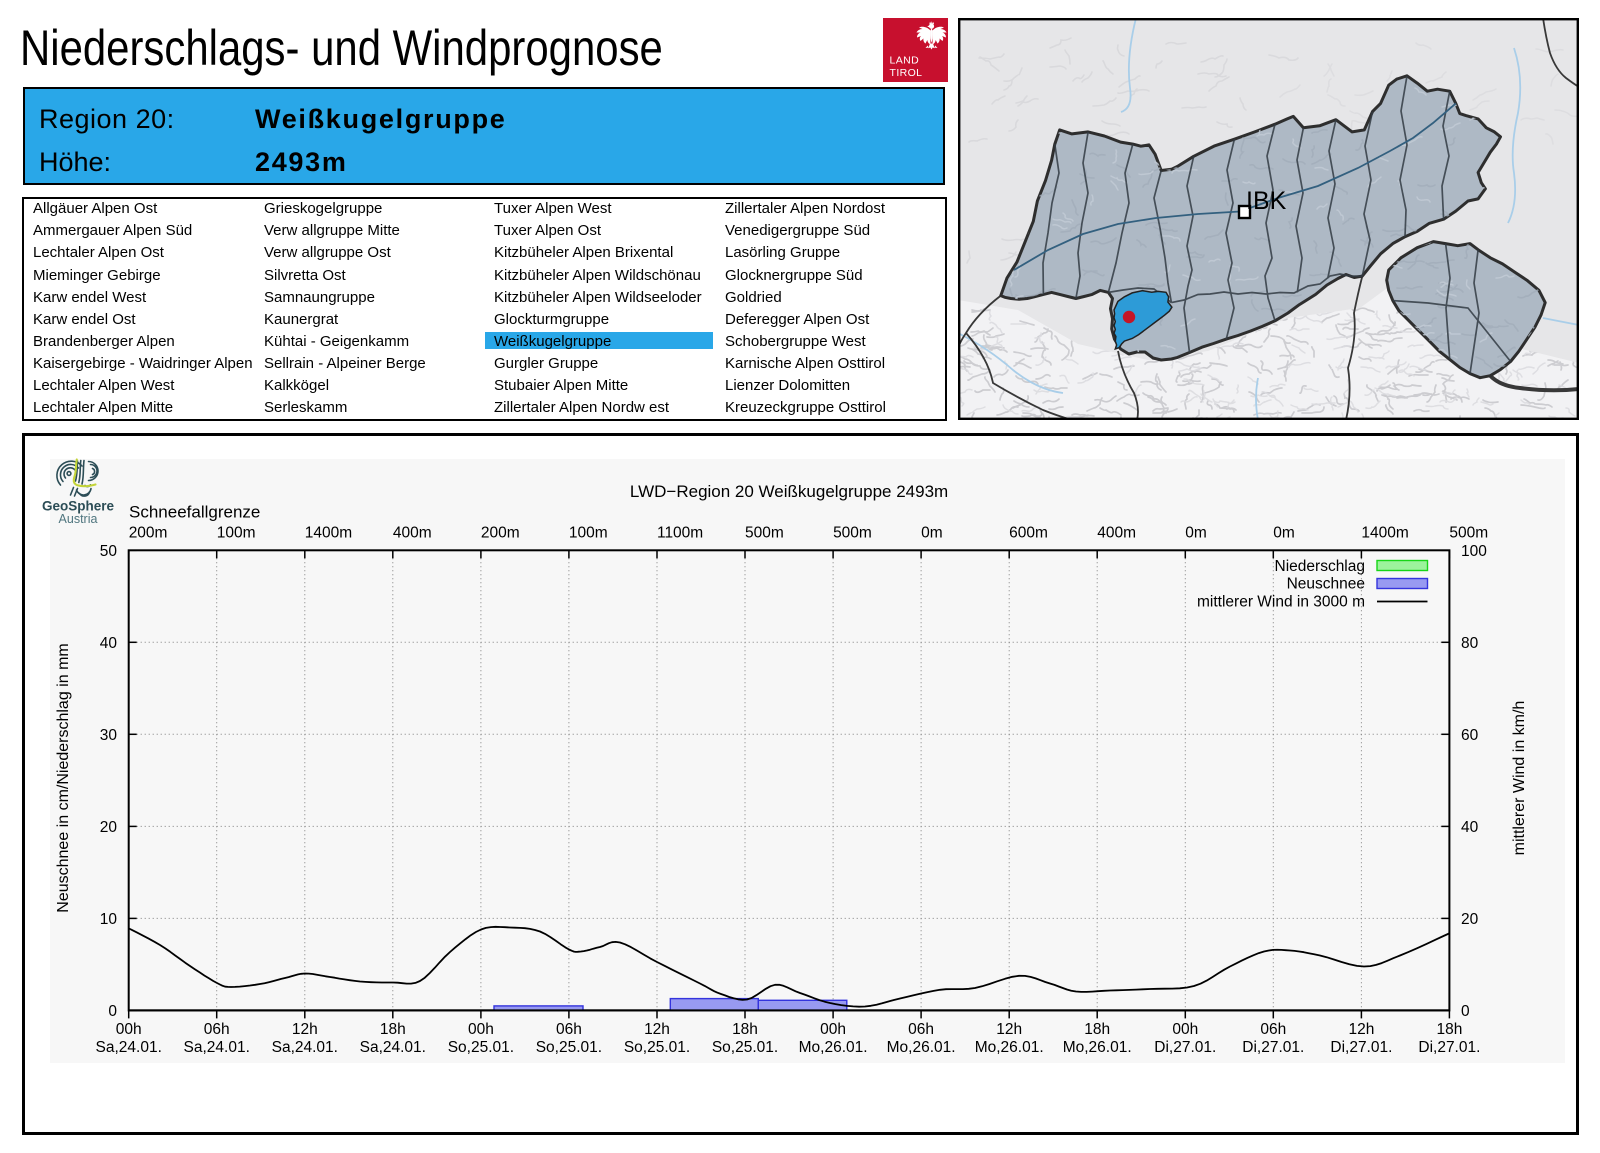 This screenshot has width=1600, height=1153. I want to click on svg-text: mittlerer Wind in km/h, so click(1519, 778).